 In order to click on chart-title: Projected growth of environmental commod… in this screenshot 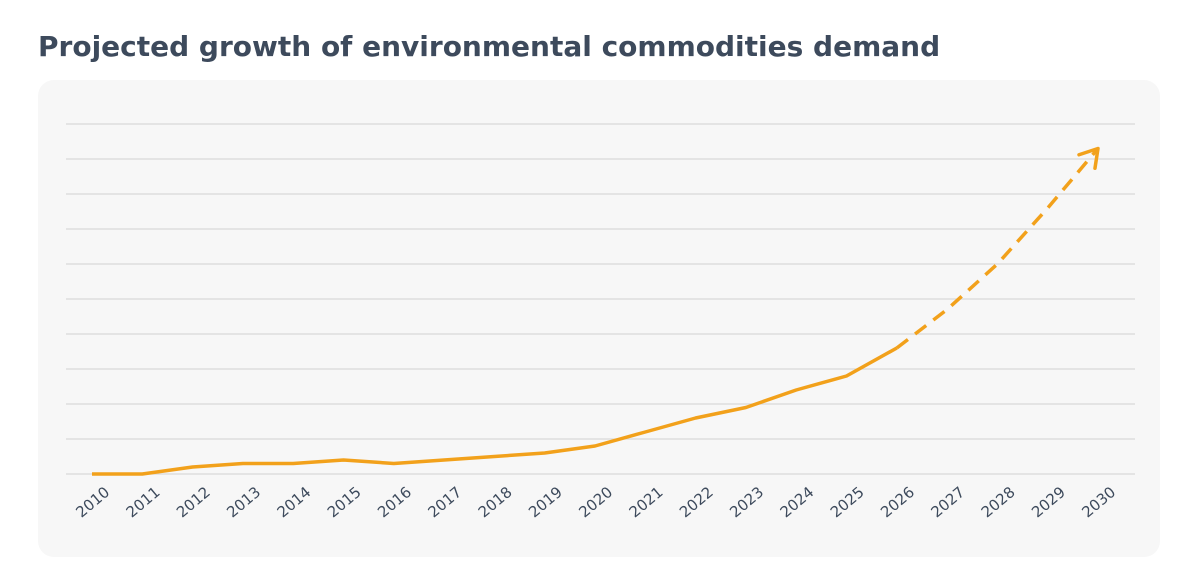, I will do `click(489, 46)`.